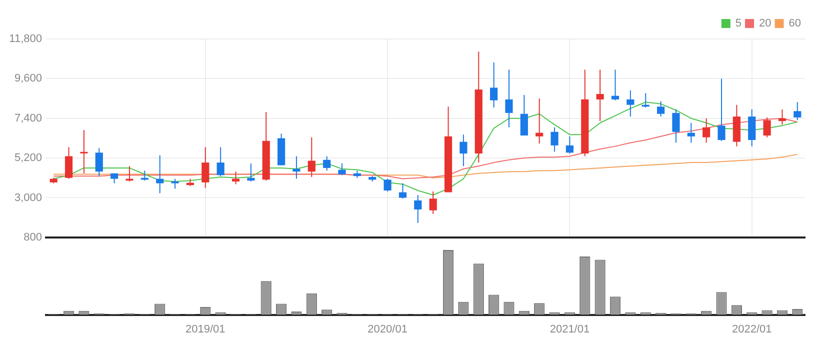 Image resolution: width=823 pixels, height=343 pixels. What do you see at coordinates (738, 24) in the screenshot?
I see `legend-label: 5` at bounding box center [738, 24].